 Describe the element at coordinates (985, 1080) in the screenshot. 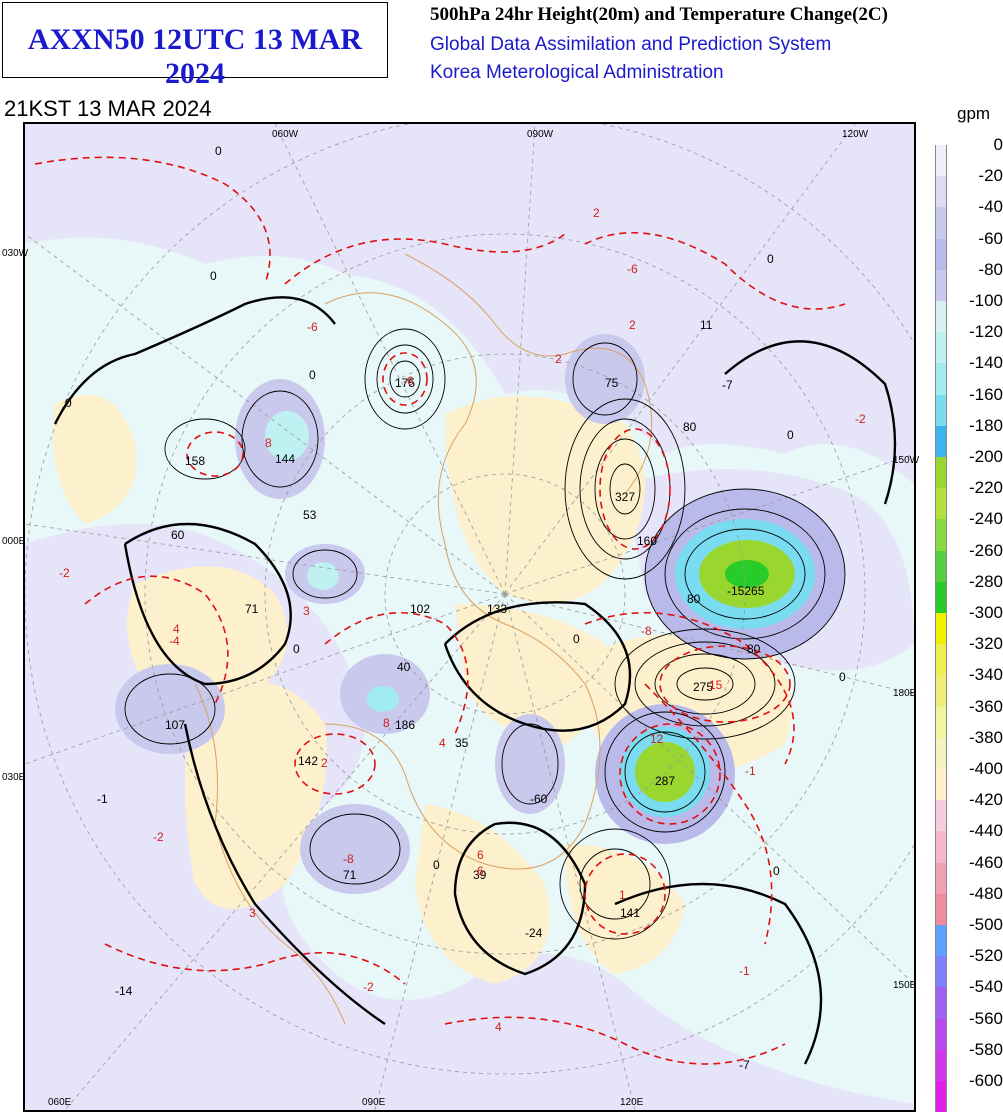

I see `colorbar-level-label: -600` at that location.